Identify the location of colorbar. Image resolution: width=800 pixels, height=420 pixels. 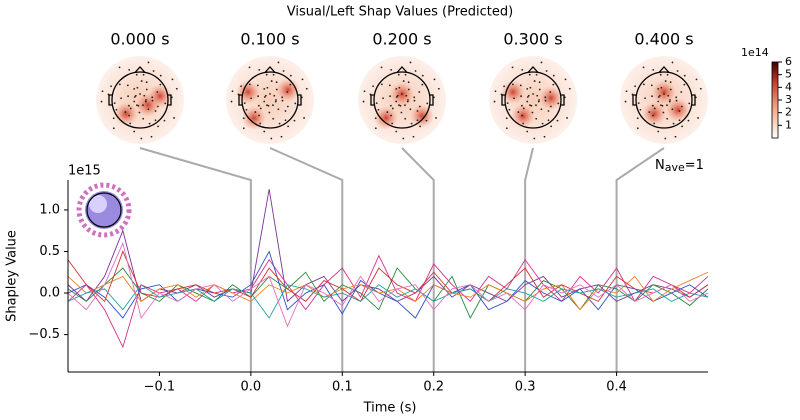
(775, 100).